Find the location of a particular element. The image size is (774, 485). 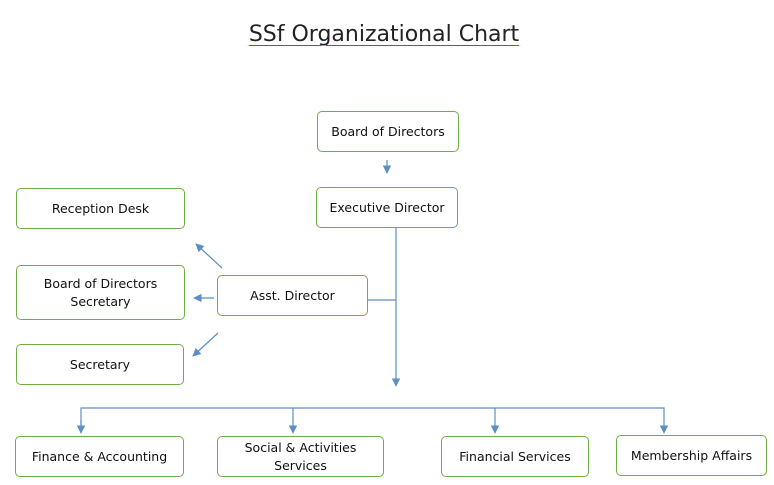

node-label: Financial Services is located at coordinates (515, 456).